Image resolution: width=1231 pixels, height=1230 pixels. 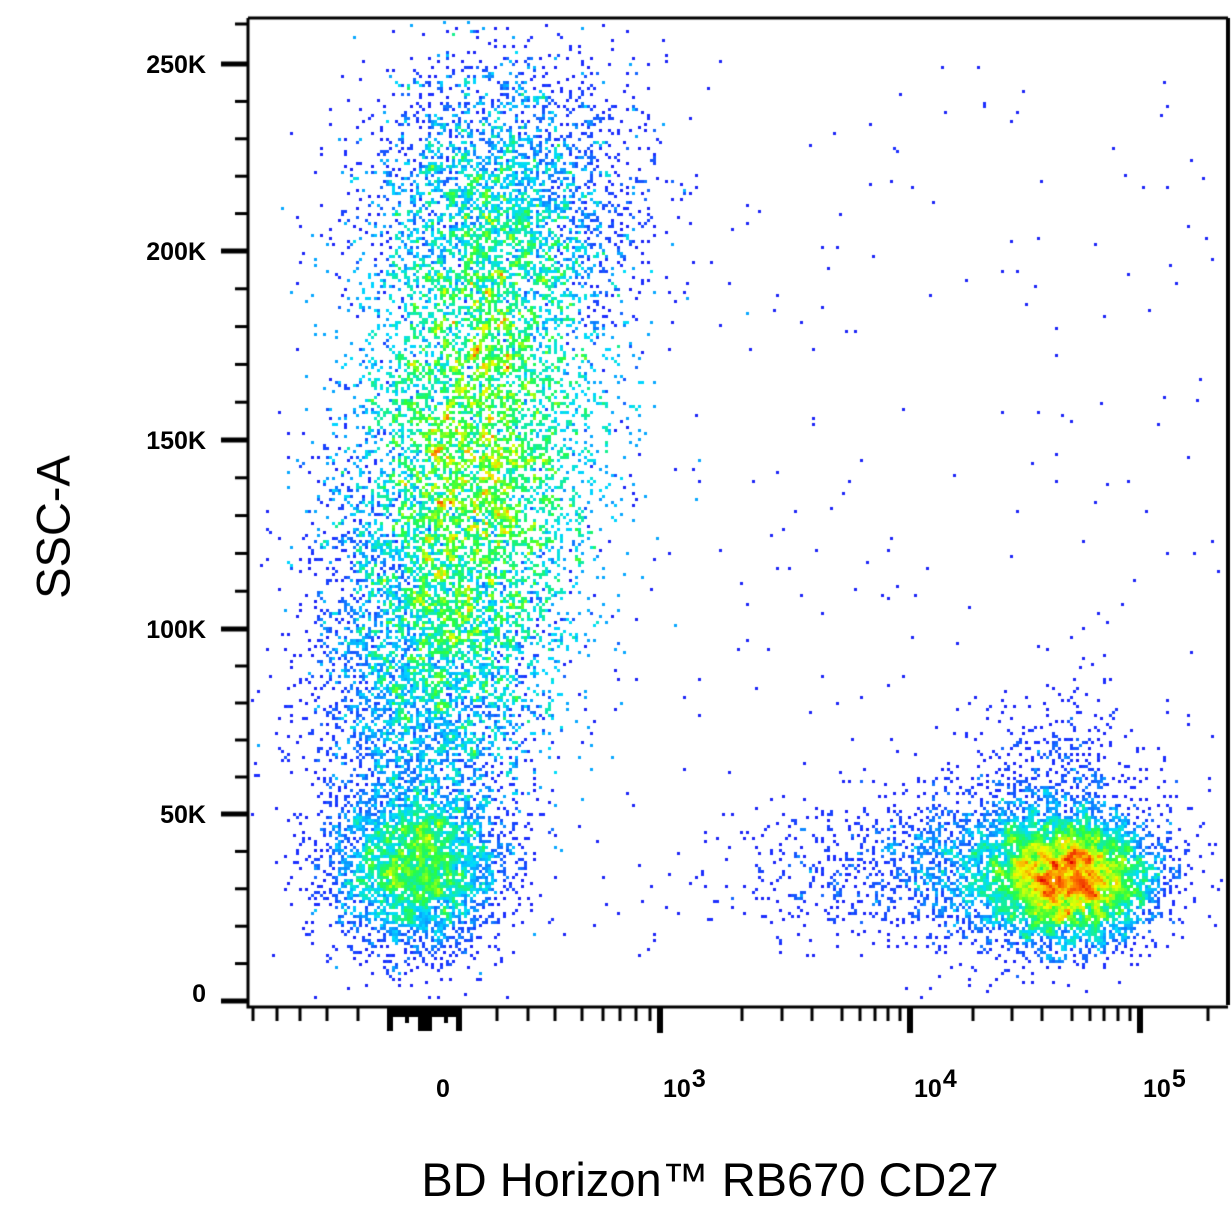 I want to click on y-tick-label-250k: 250K, so click(x=176, y=65).